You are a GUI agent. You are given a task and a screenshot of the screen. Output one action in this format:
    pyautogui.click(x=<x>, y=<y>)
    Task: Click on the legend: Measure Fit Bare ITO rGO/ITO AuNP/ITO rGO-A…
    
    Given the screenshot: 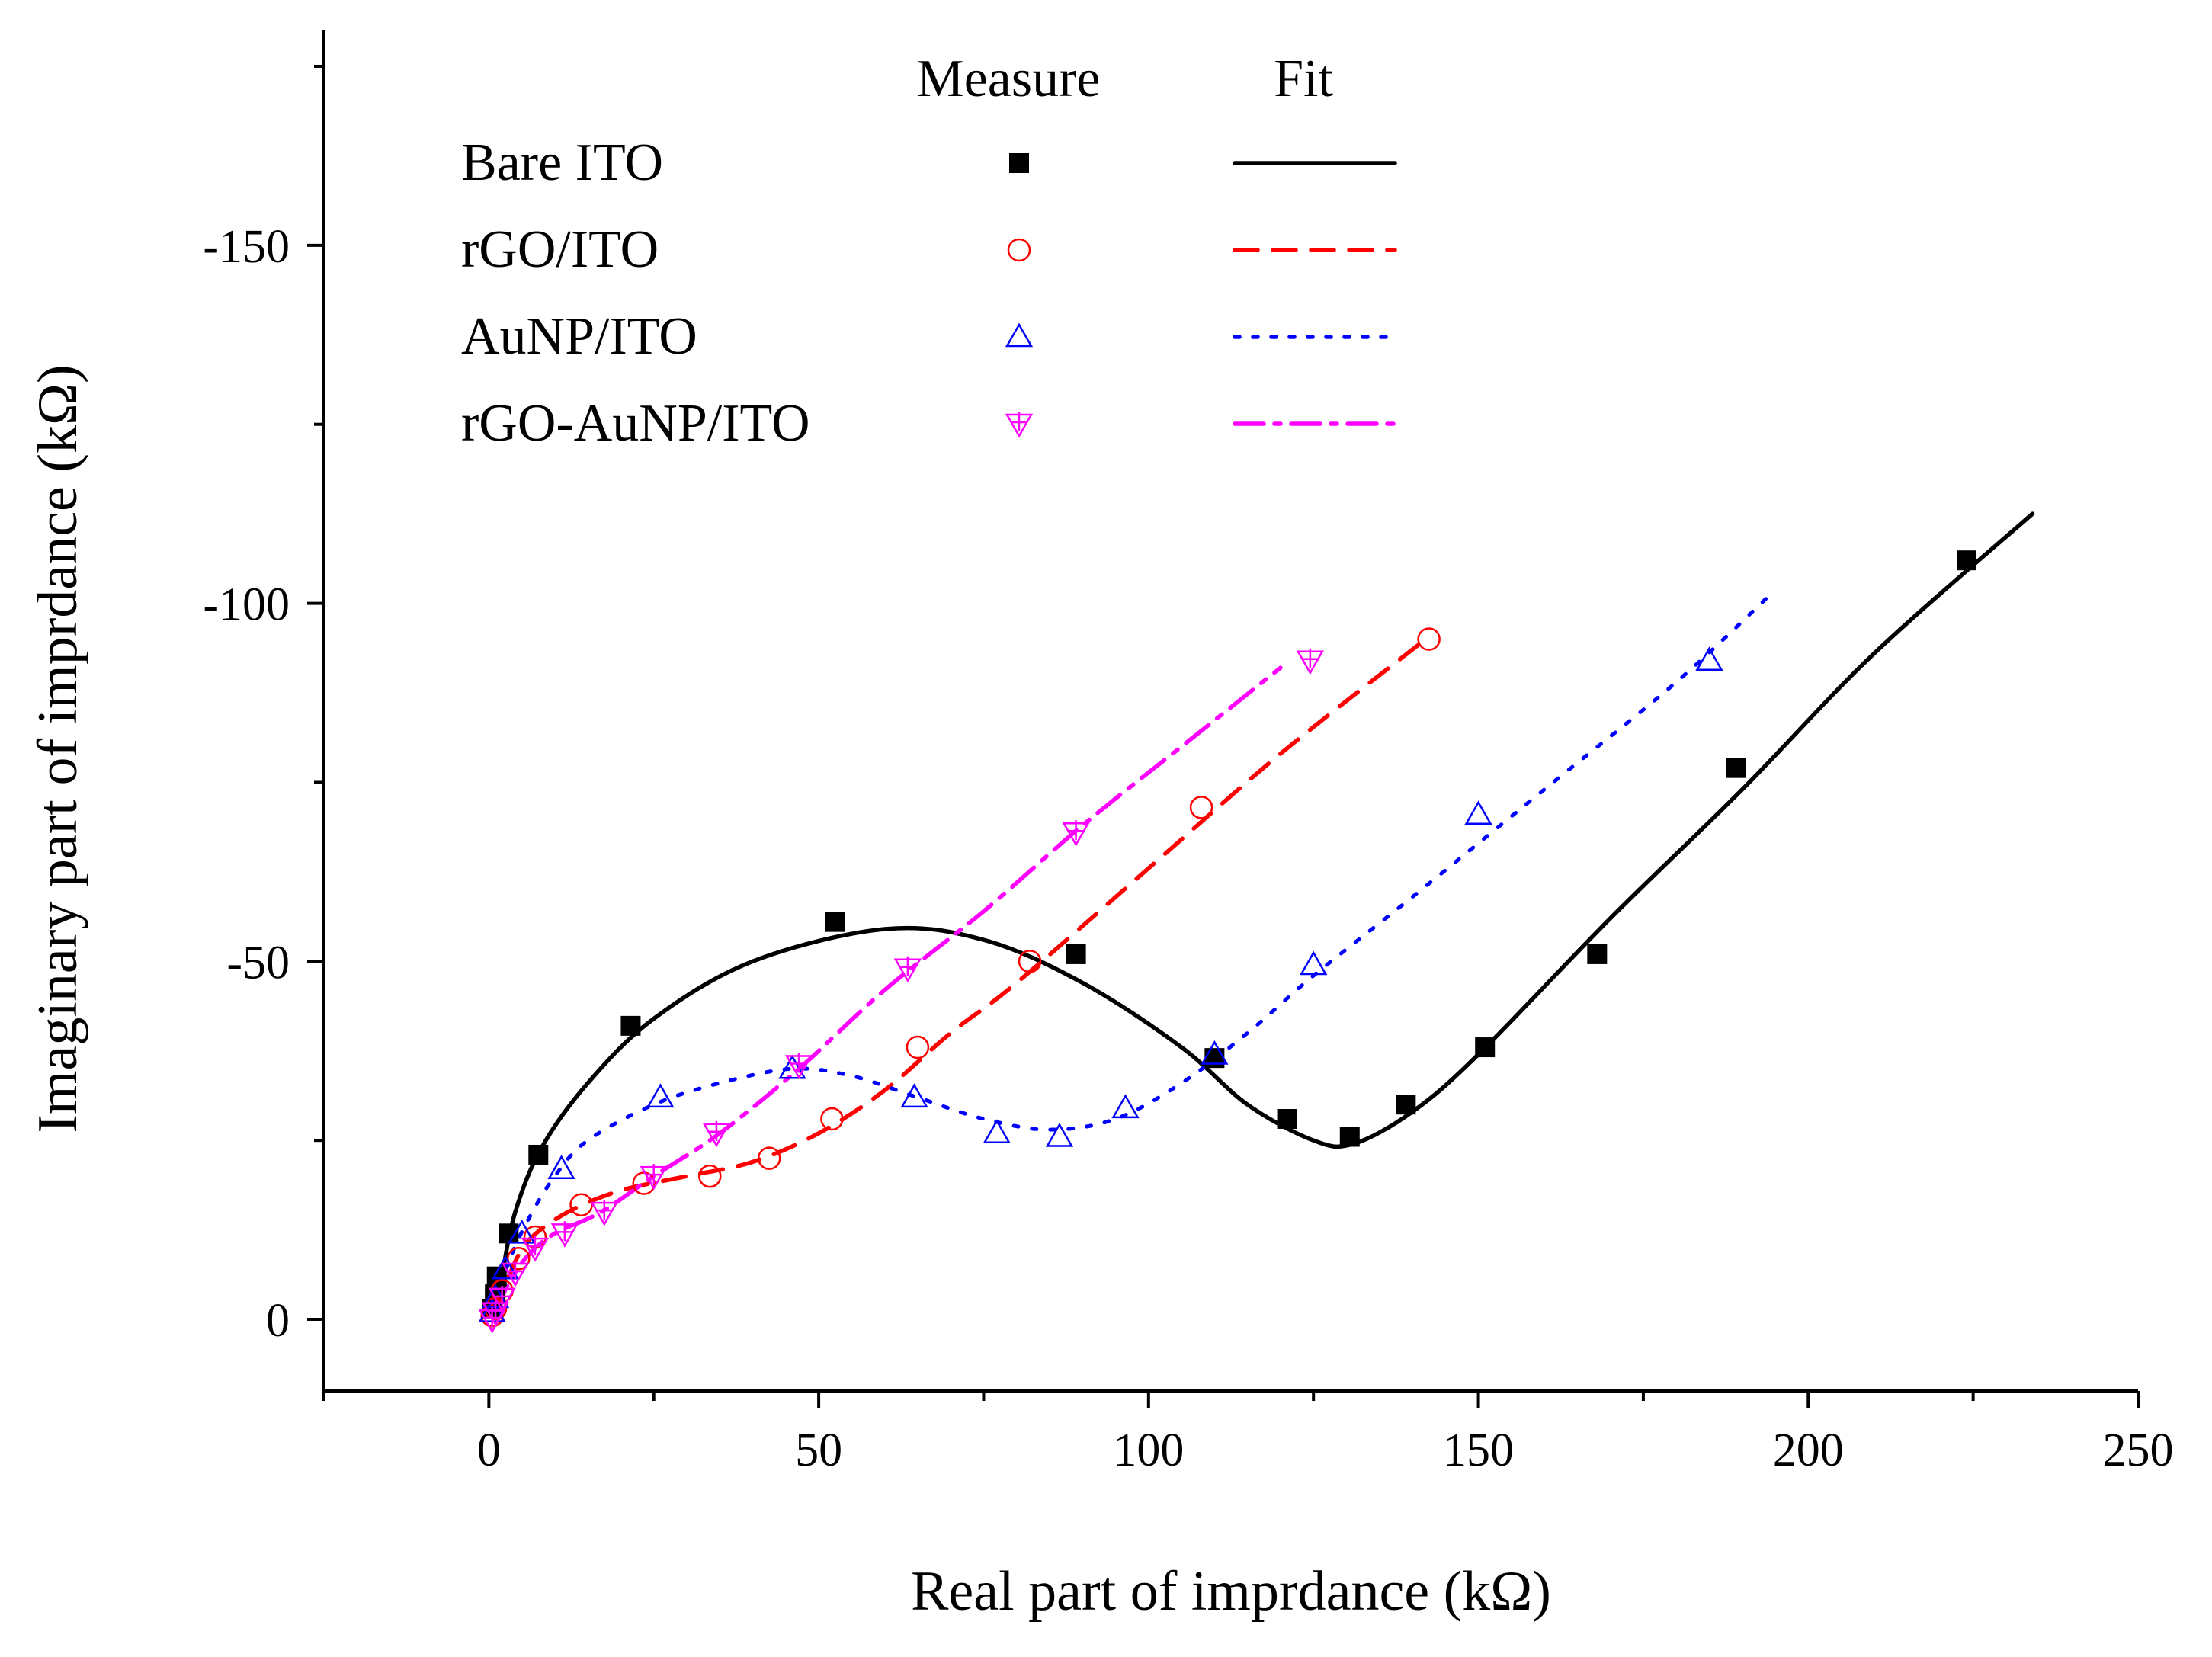 What is the action you would take?
    pyautogui.click(x=929, y=251)
    